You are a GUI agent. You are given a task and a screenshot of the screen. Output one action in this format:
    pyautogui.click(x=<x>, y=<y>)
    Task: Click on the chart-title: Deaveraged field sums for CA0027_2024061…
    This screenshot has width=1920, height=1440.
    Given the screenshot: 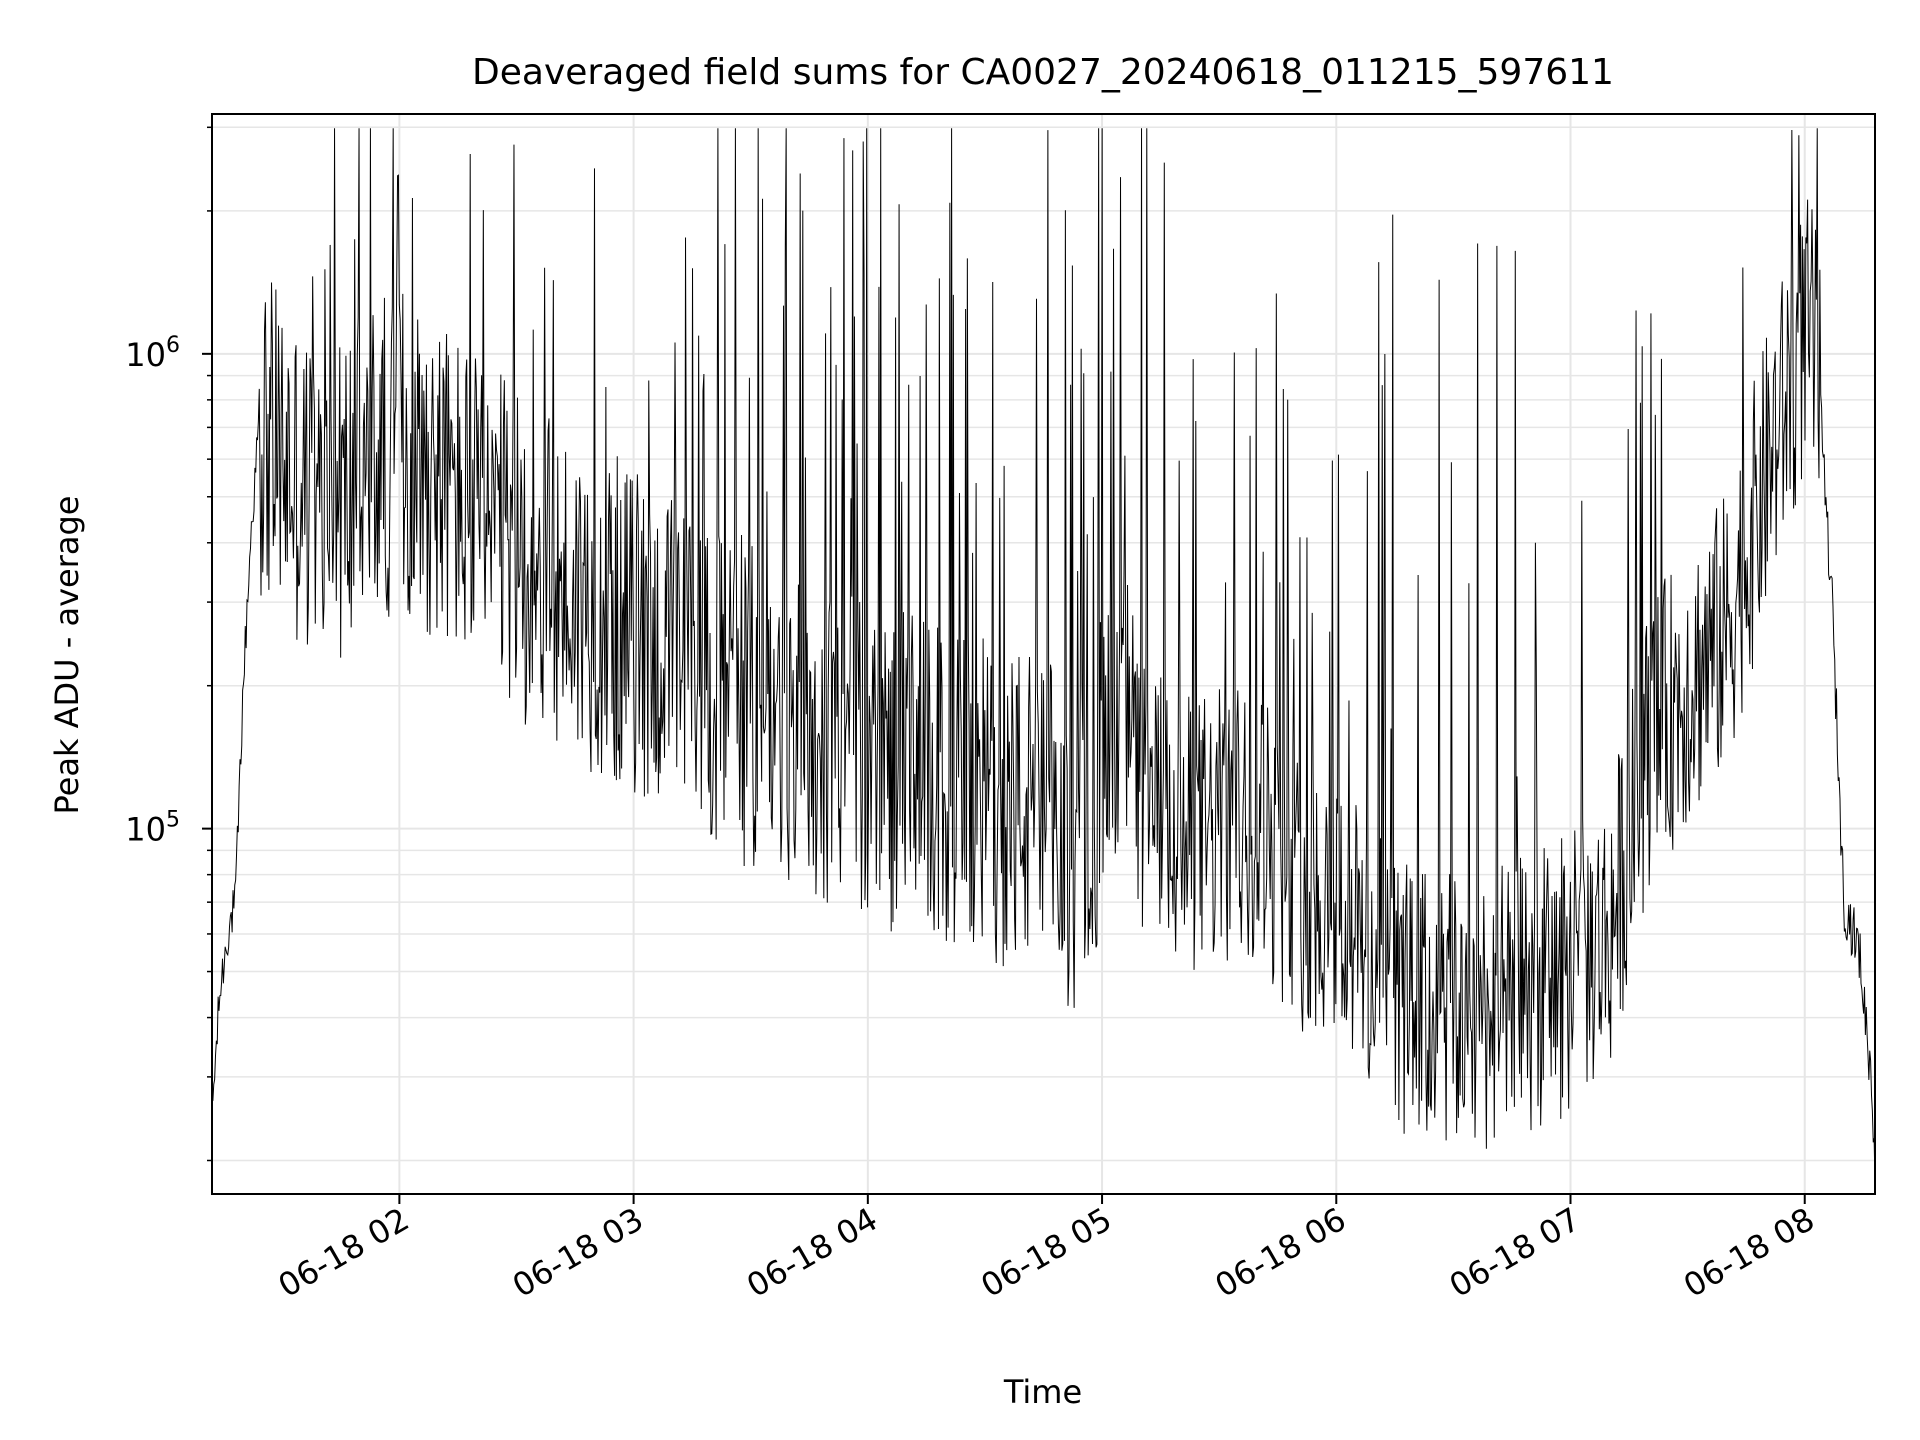 What is the action you would take?
    pyautogui.click(x=1043, y=72)
    